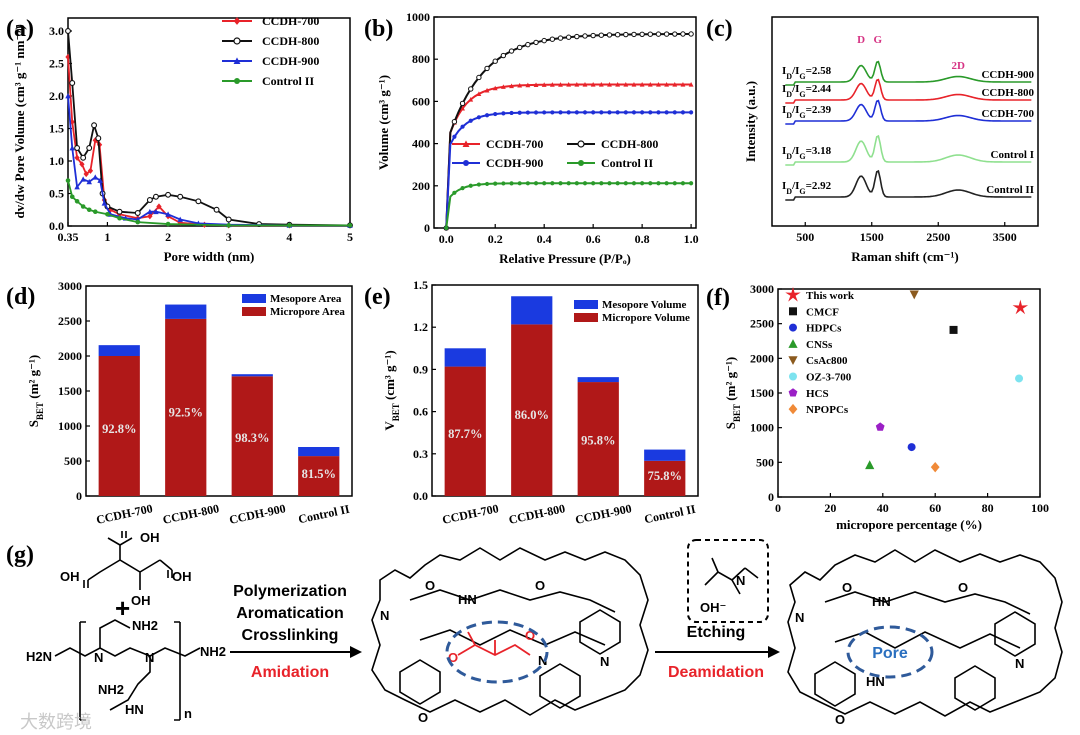 This screenshot has width=1080, height=735. Describe the element at coordinates (39, 656) in the screenshot. I see `chem-h2n: H2N` at that location.